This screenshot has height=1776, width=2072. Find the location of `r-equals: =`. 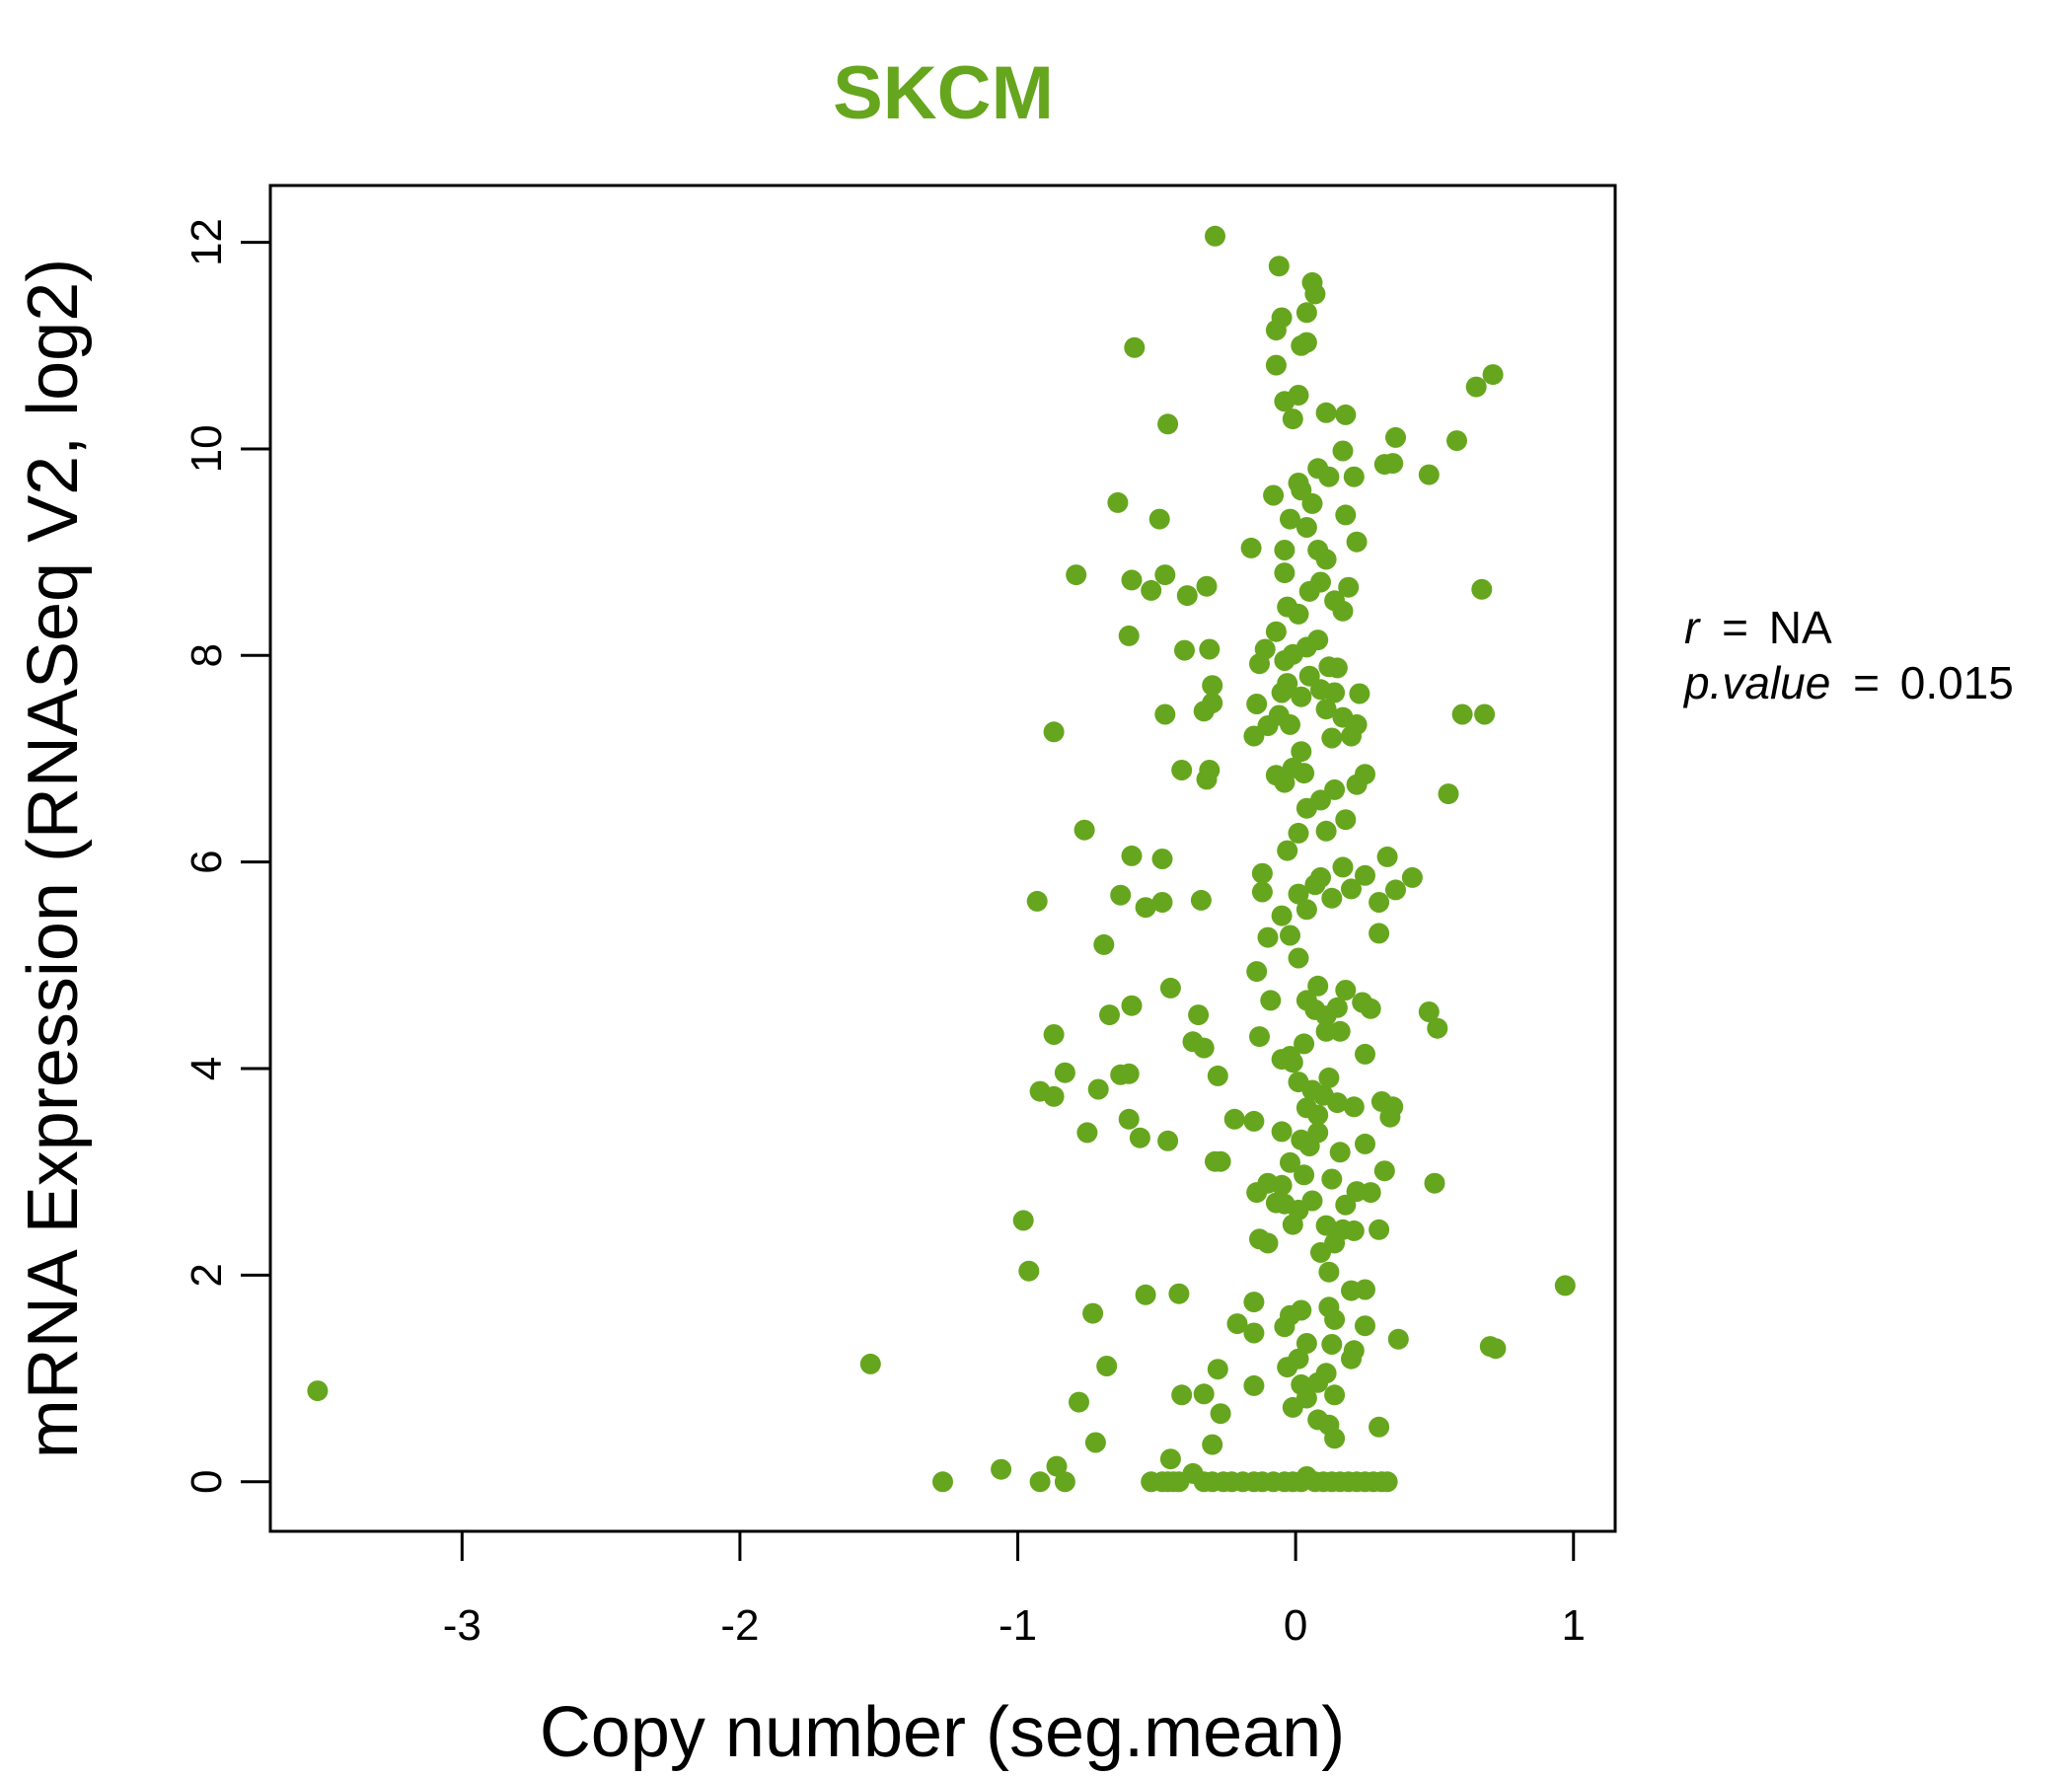

r-equals: = is located at coordinates (1735, 628).